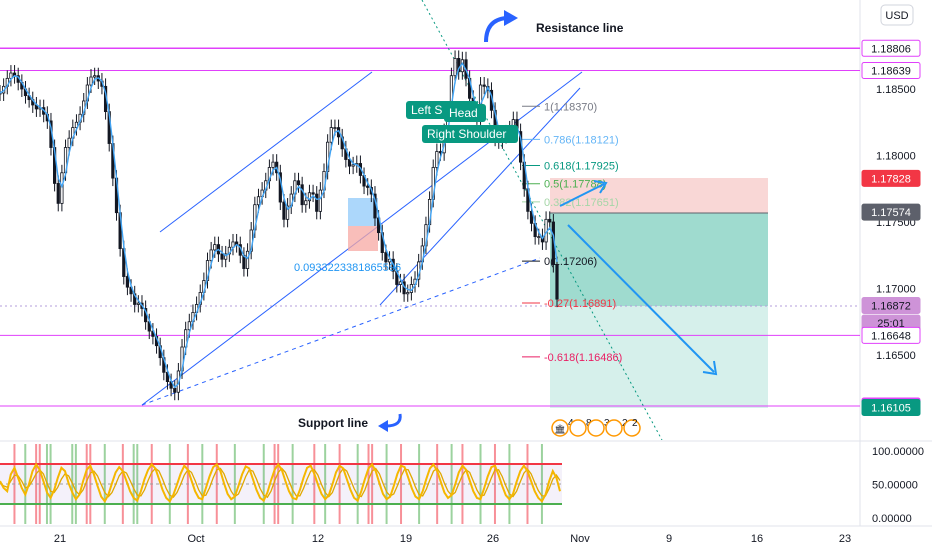 Image resolution: width=932 pixels, height=550 pixels. I want to click on time-axis-label: 19, so click(406, 539).